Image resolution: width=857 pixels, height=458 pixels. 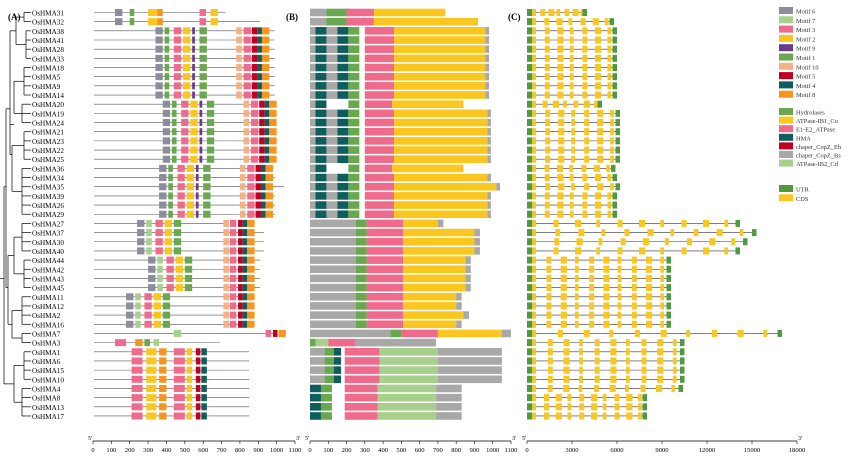 What do you see at coordinates (130, 450) in the screenshot?
I see `axis-a-tick-label: 200` at bounding box center [130, 450].